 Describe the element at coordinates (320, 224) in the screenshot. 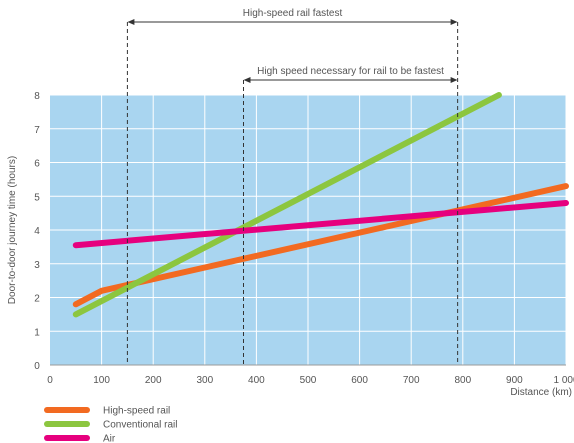

I see `series-line` at that location.